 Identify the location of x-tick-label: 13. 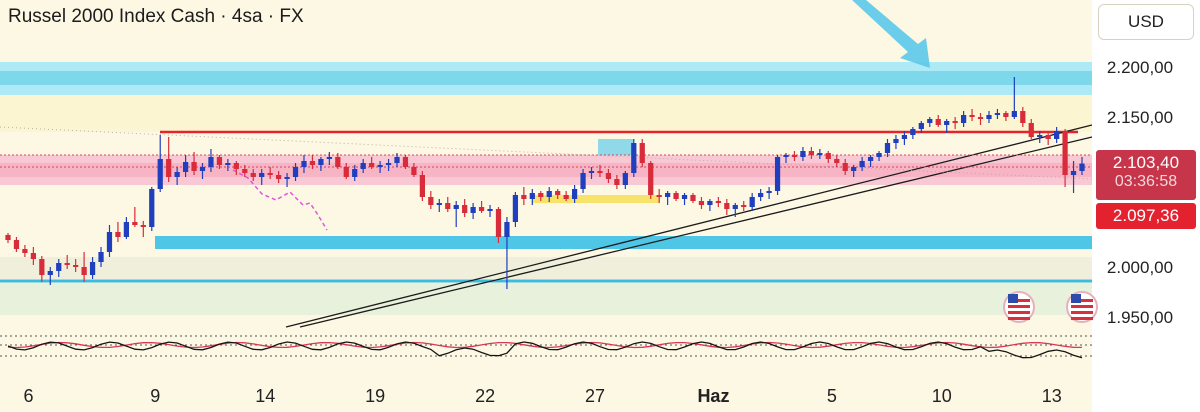
(1052, 396).